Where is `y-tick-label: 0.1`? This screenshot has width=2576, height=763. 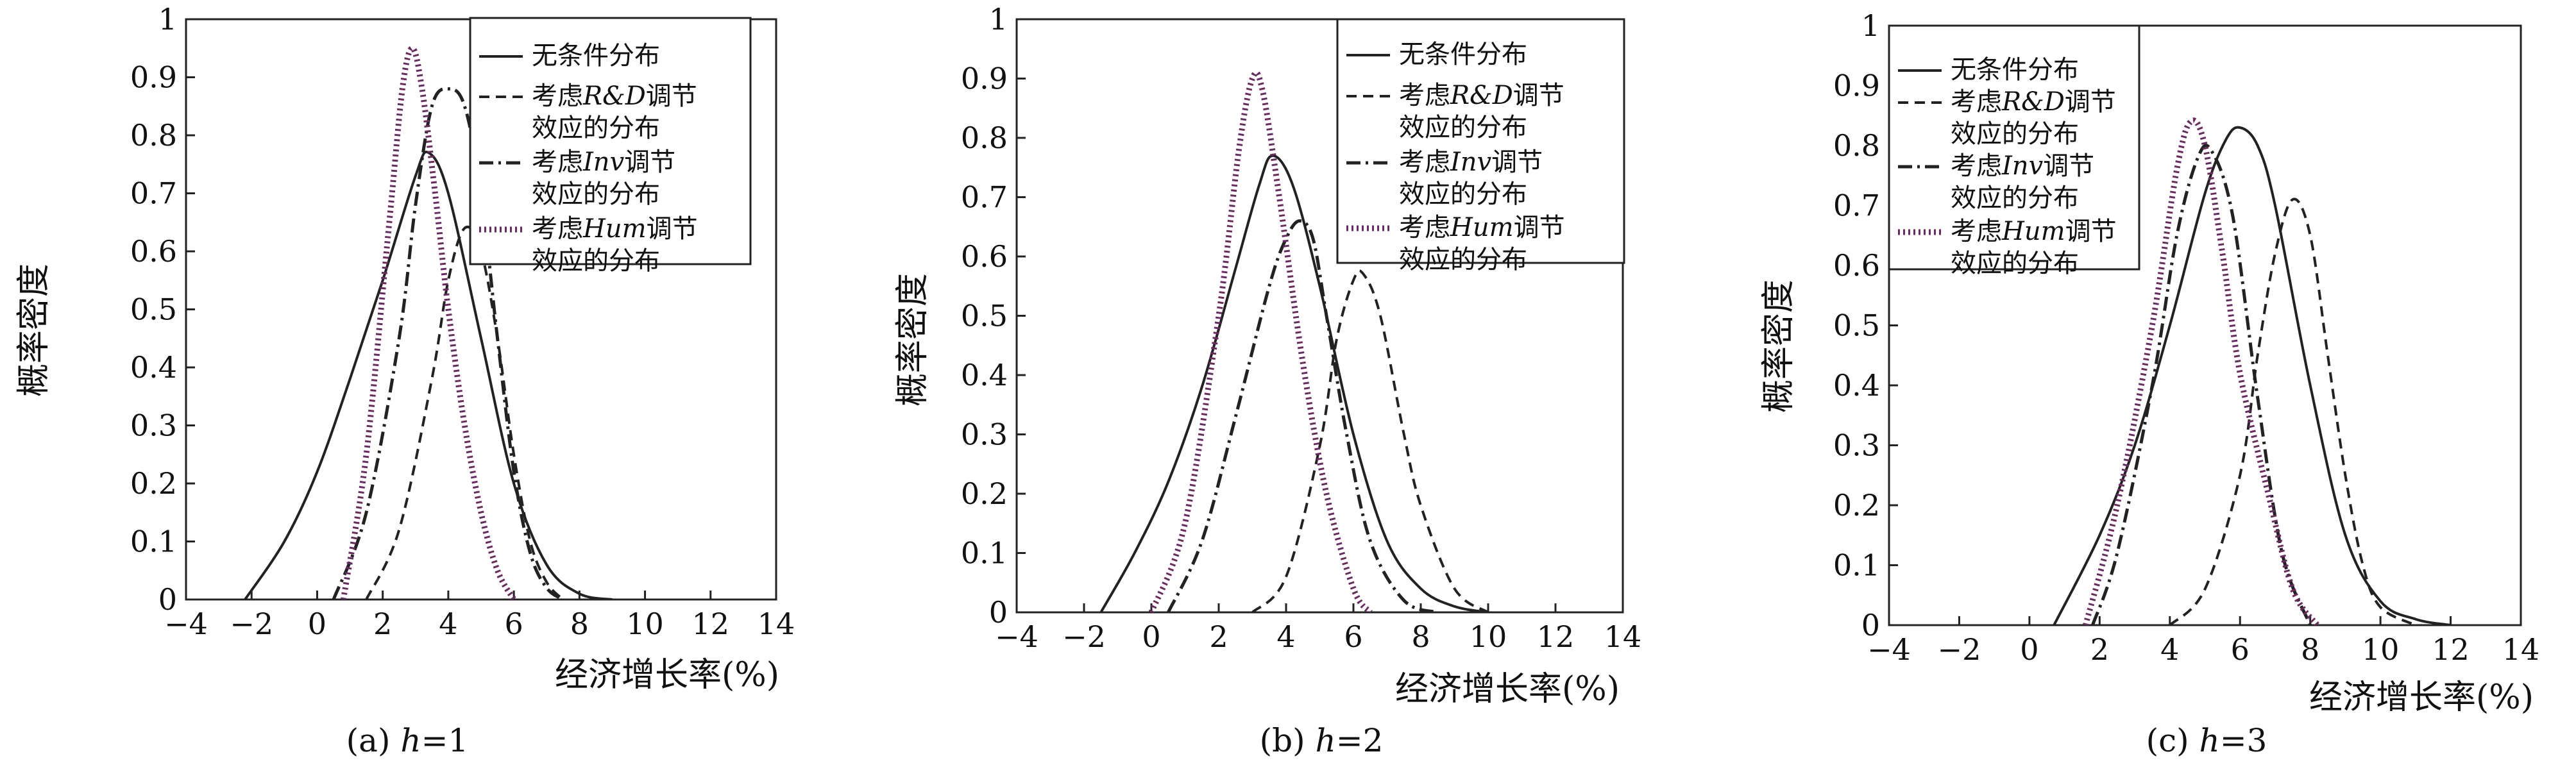 y-tick-label: 0.1 is located at coordinates (984, 553).